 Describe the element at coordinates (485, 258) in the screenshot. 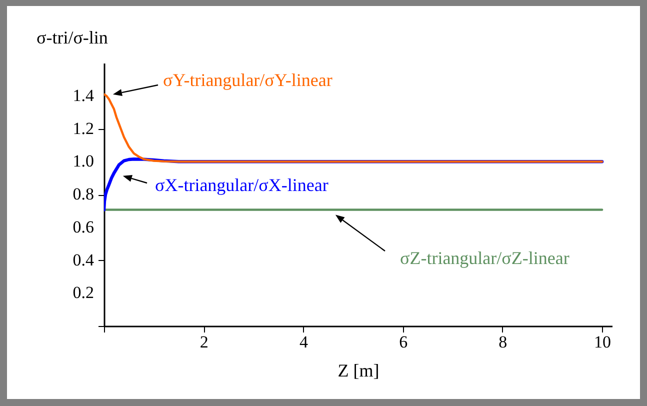

I see `annotation: σZ-triangular/σZ-linear` at that location.